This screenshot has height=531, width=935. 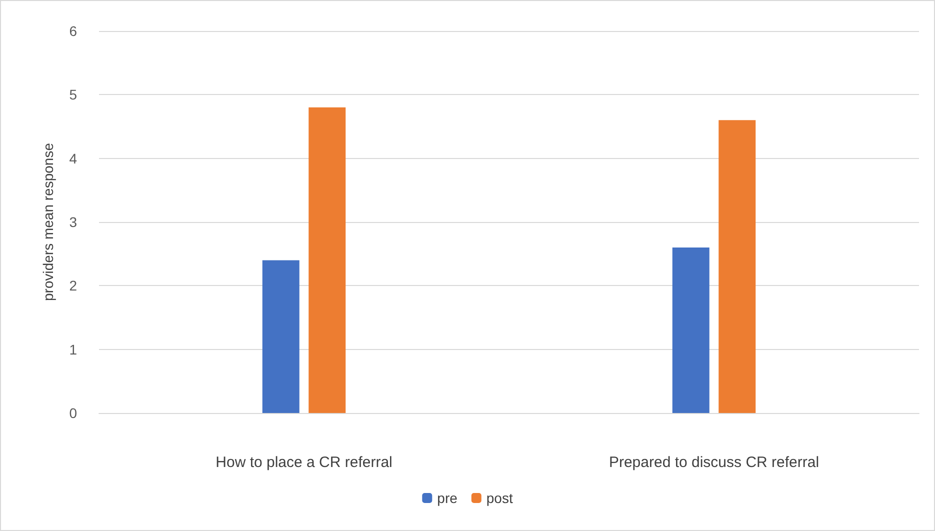 I want to click on y-tick-label: 2, so click(x=73, y=286).